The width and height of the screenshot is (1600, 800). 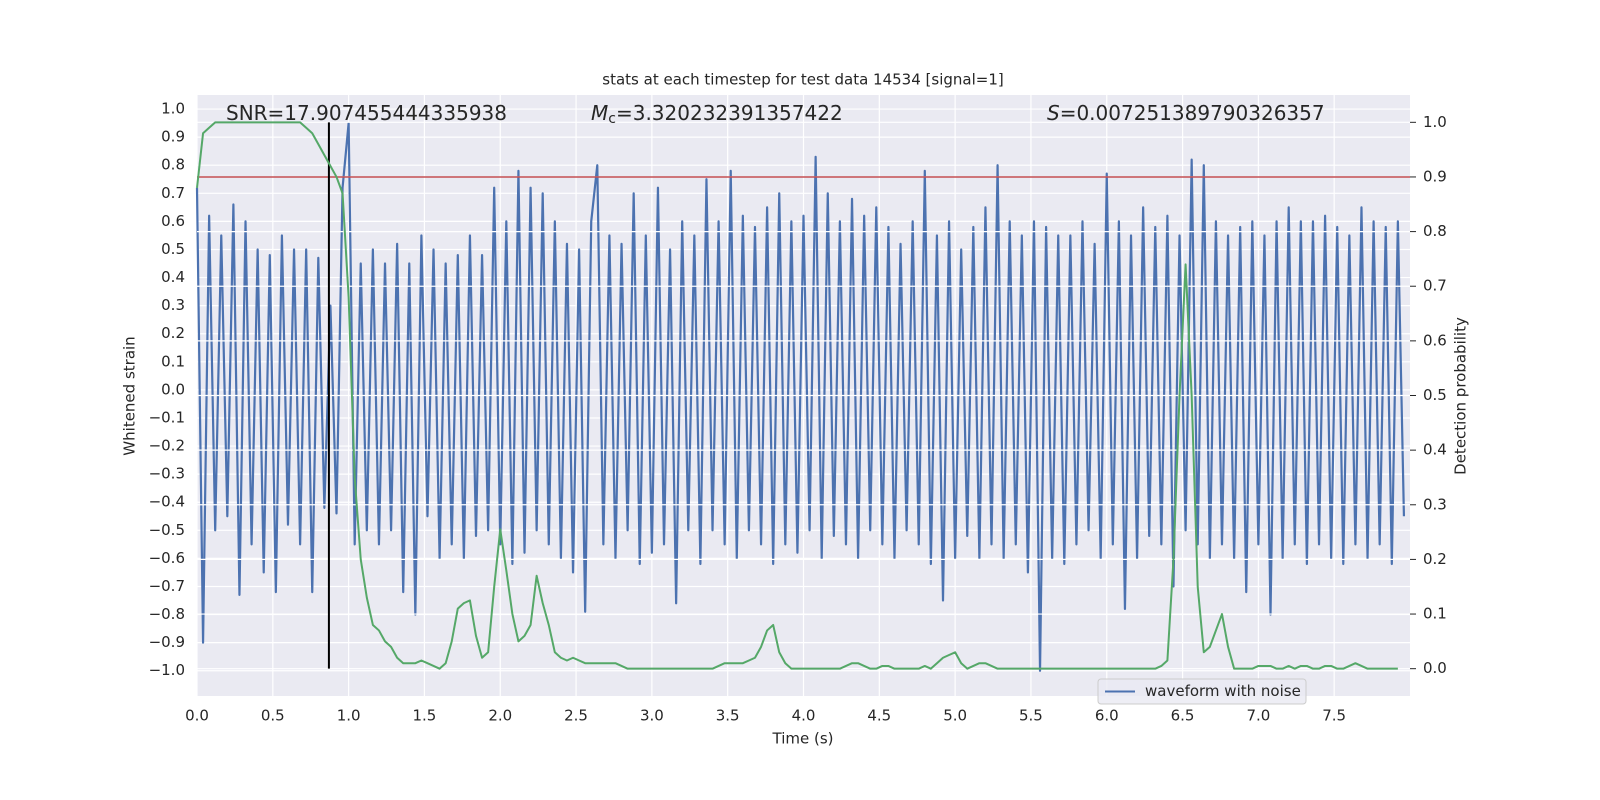 What do you see at coordinates (173, 137) in the screenshot?
I see `y-tick-label: 0.9` at bounding box center [173, 137].